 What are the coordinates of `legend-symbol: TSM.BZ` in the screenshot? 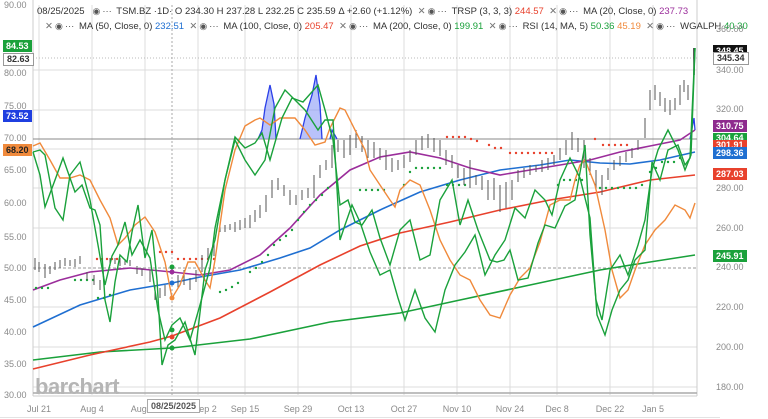 It's located at (134, 11).